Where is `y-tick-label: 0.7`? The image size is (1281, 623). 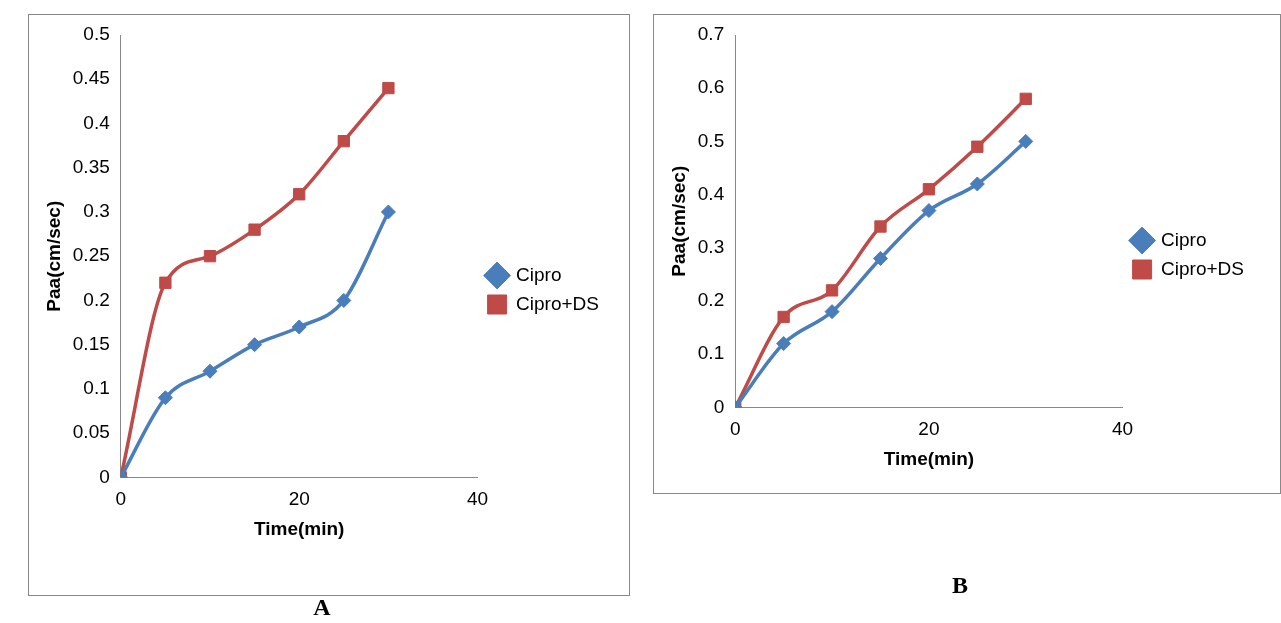 y-tick-label: 0.7 is located at coordinates (711, 34).